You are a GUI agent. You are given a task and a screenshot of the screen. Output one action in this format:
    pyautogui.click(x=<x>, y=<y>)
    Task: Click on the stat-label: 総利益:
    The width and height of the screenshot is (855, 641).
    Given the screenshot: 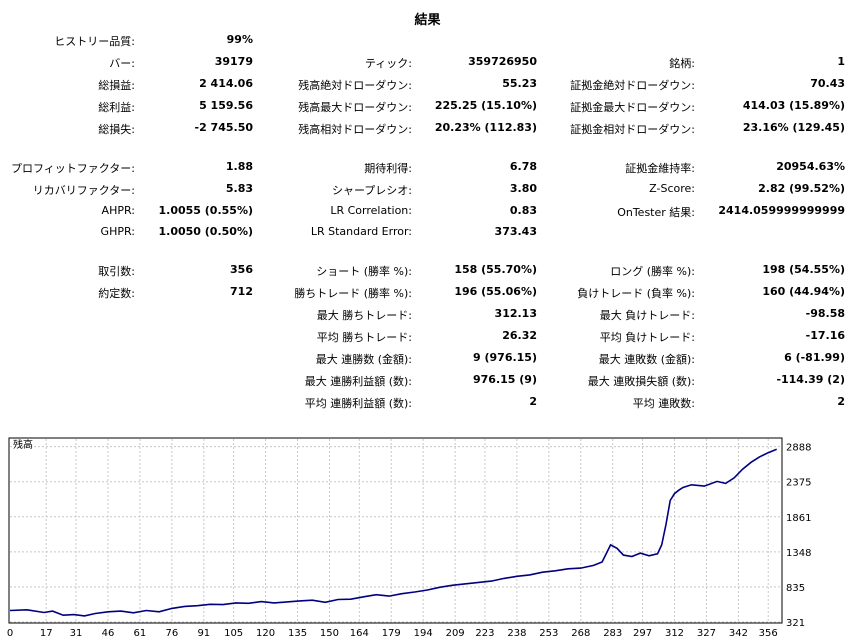 What is the action you would take?
    pyautogui.click(x=116, y=107)
    